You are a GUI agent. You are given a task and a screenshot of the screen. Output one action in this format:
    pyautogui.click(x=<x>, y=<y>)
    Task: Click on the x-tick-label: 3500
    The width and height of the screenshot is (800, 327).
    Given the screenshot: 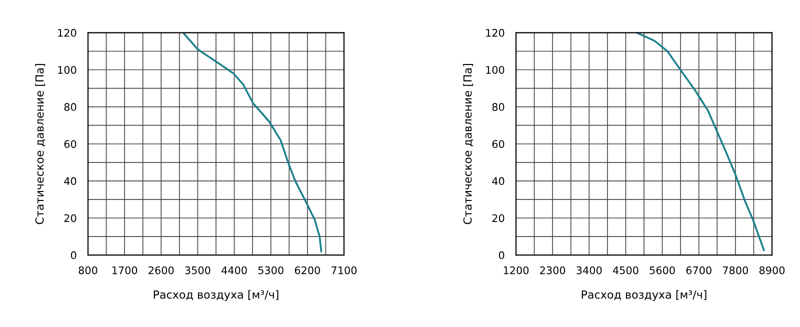 What is the action you would take?
    pyautogui.click(x=197, y=270)
    